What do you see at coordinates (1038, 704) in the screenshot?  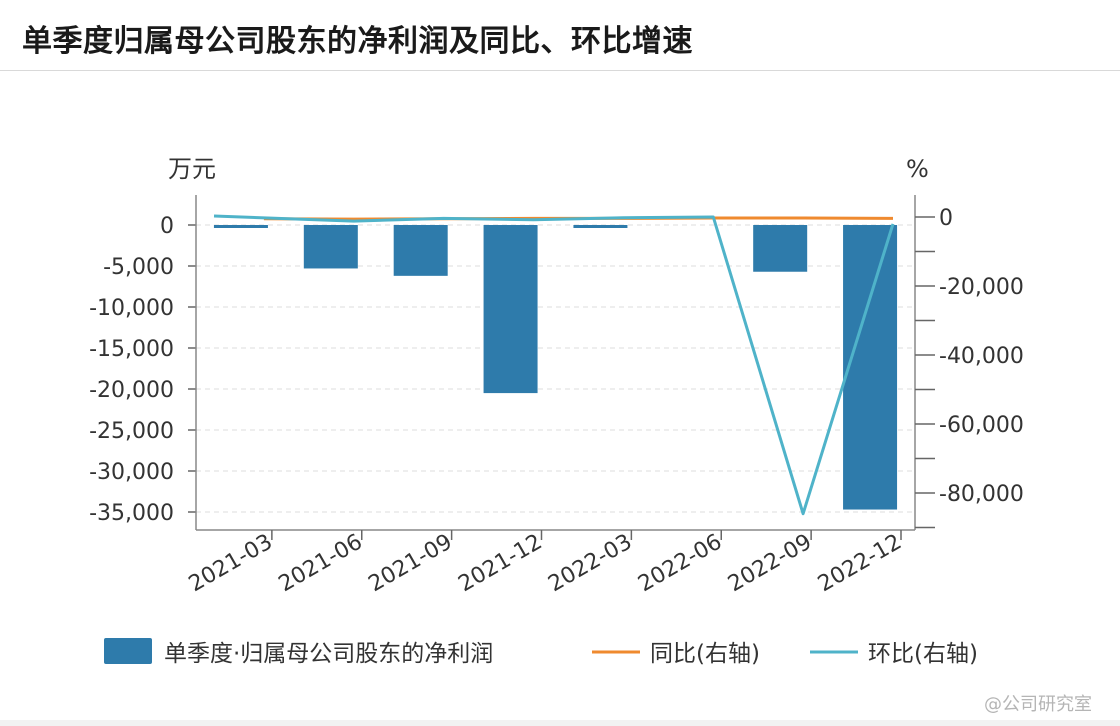 I see `watermark: @公司研究室` at bounding box center [1038, 704].